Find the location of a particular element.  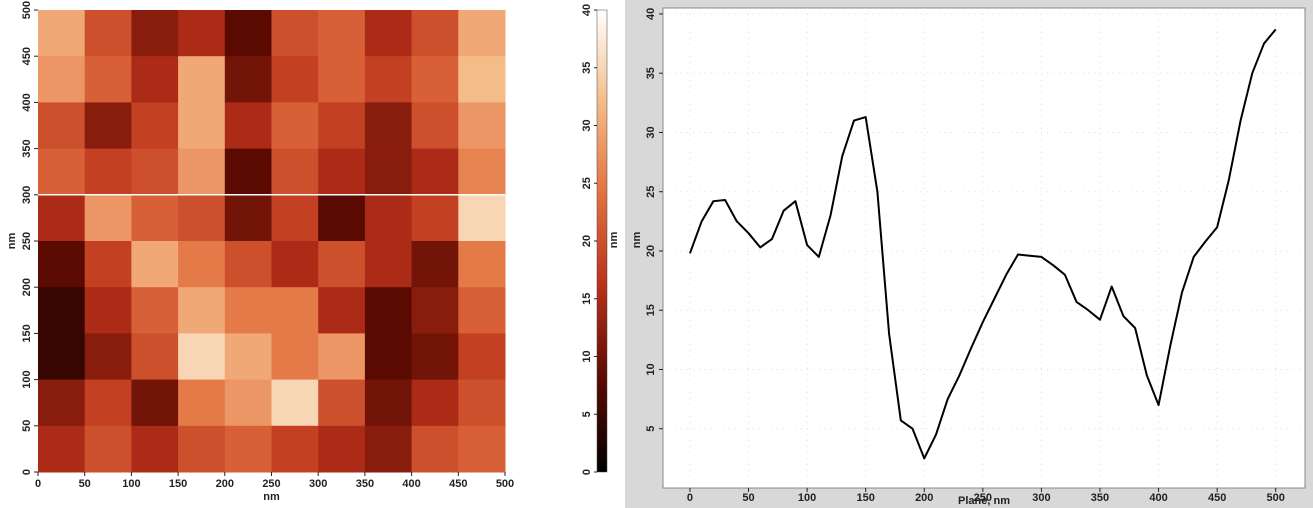

y-tick-label: 35 is located at coordinates (651, 73).